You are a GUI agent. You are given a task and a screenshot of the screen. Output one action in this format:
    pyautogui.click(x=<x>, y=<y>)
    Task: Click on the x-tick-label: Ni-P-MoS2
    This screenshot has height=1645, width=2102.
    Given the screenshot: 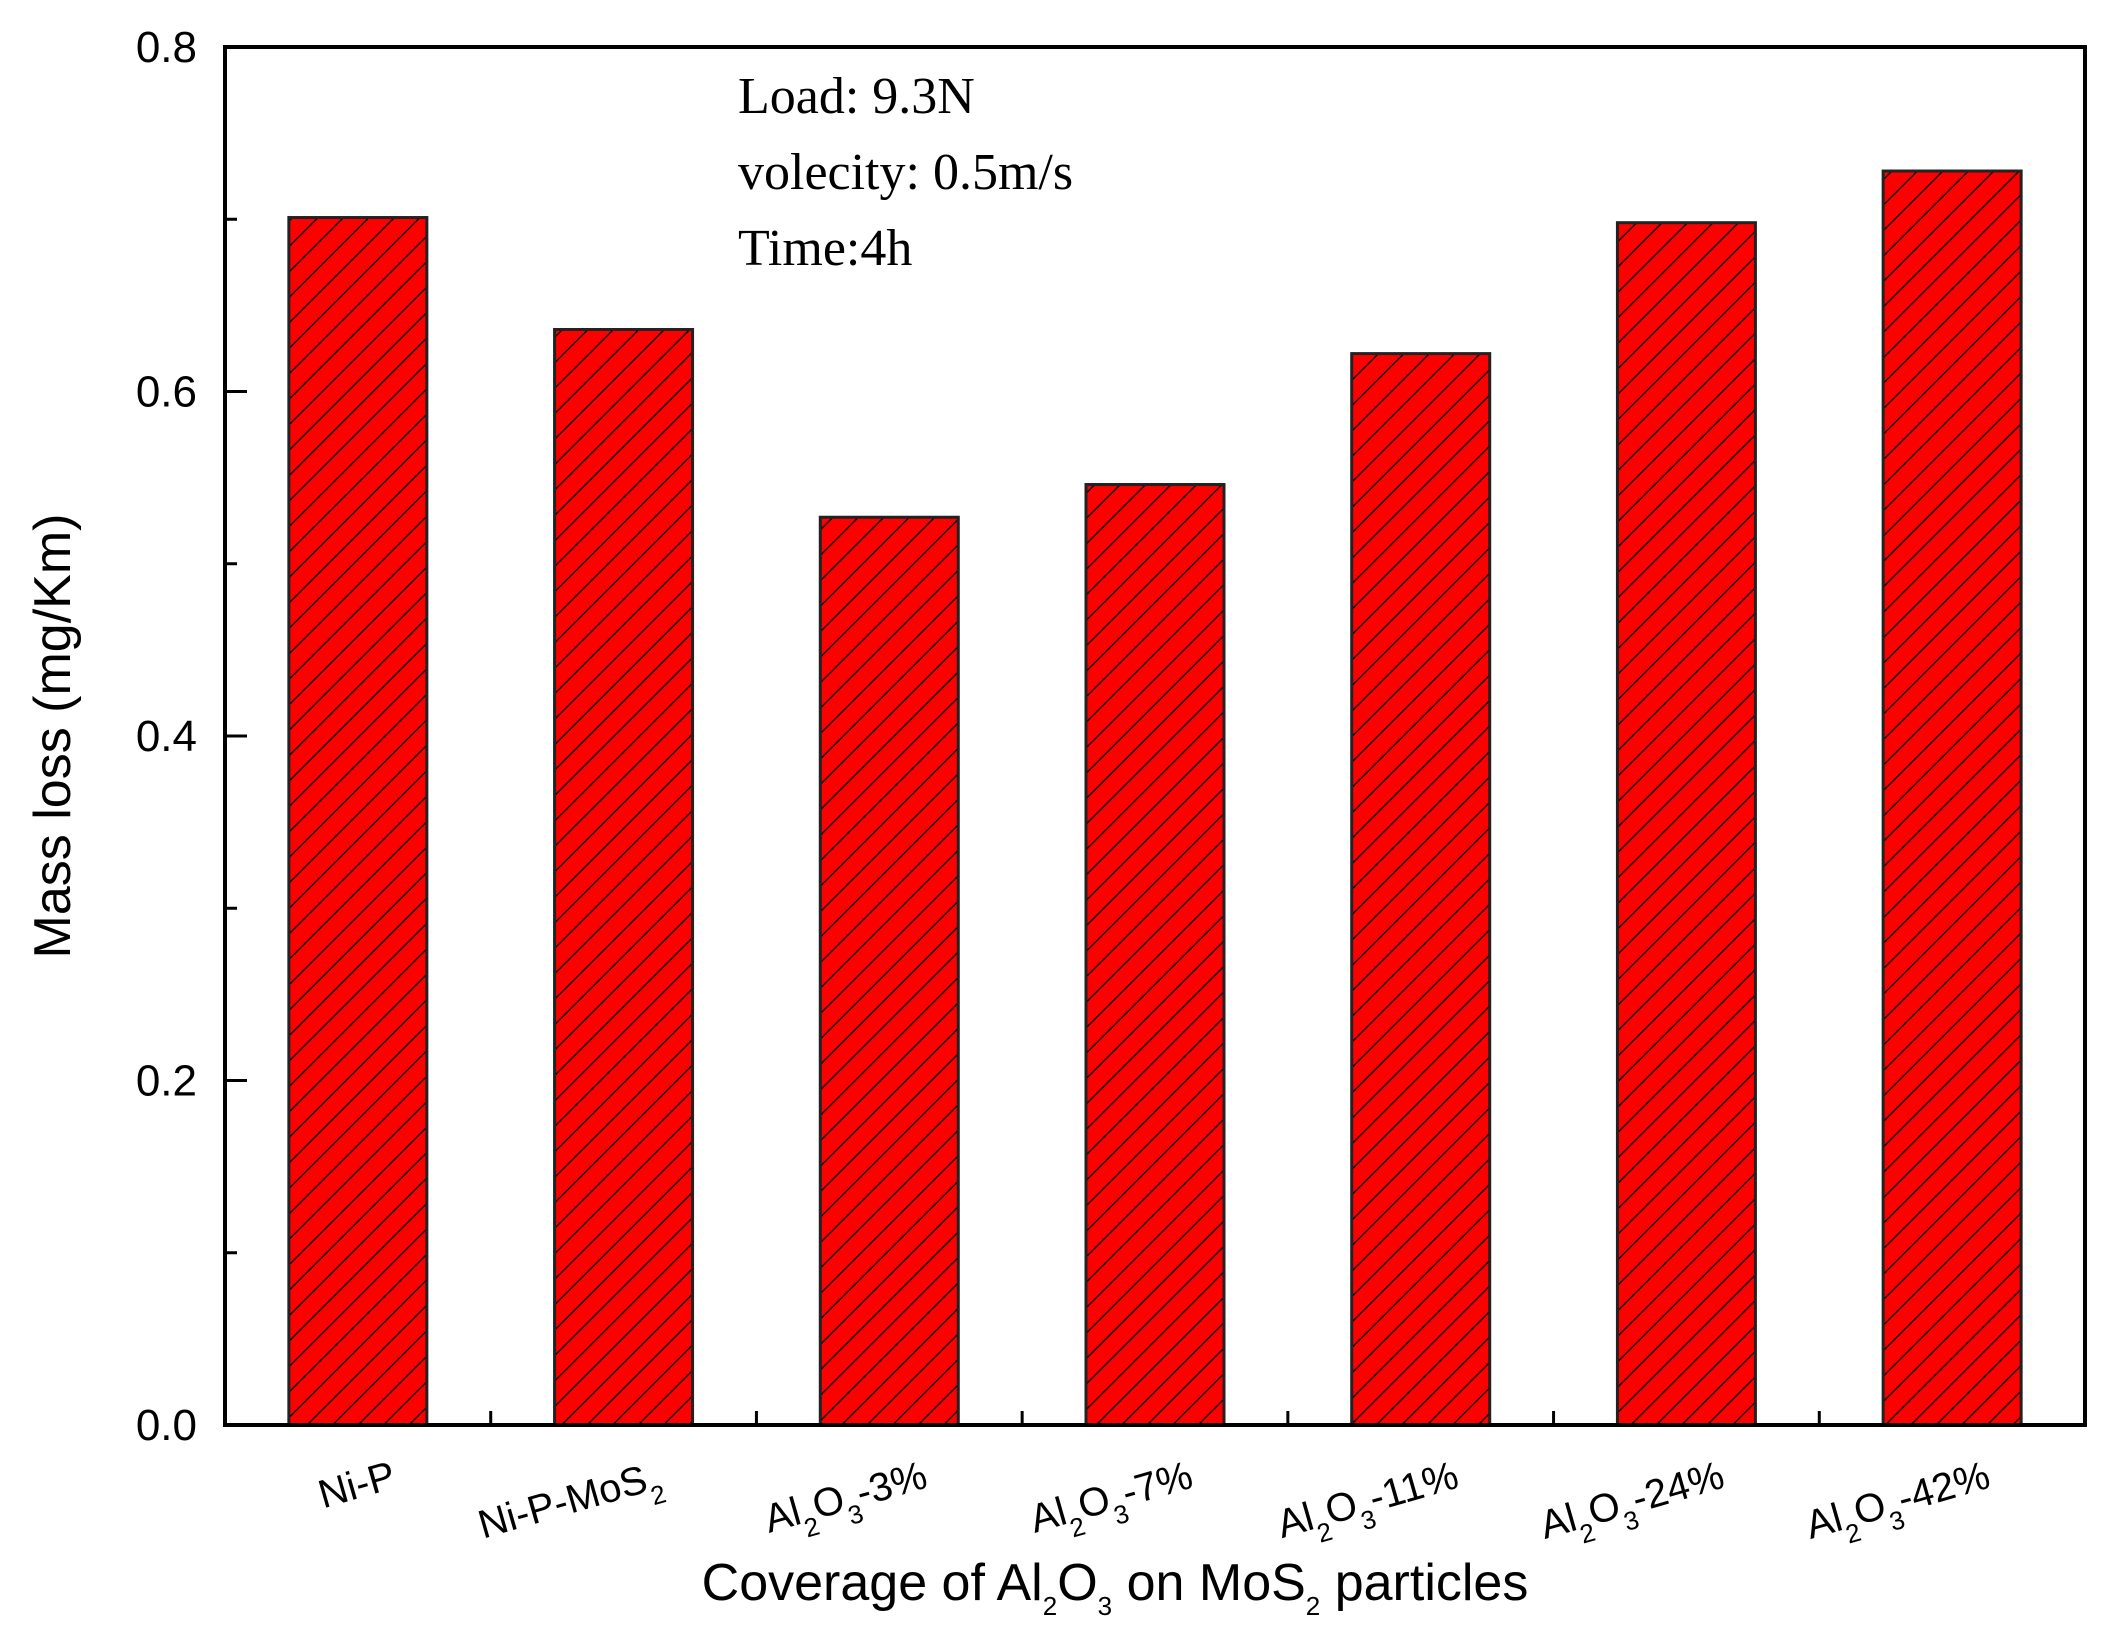 What is the action you would take?
    pyautogui.click(x=571, y=1506)
    